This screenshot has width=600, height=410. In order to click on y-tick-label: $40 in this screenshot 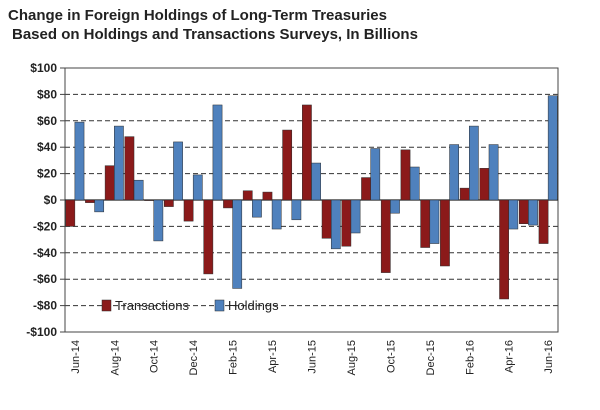, I will do `click(47, 147)`.